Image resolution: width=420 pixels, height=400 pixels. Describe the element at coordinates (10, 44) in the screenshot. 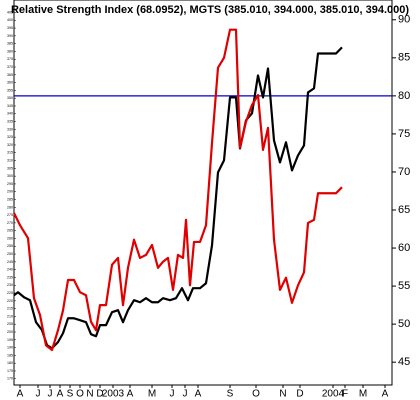

I see `y-tick-label: 385` at that location.